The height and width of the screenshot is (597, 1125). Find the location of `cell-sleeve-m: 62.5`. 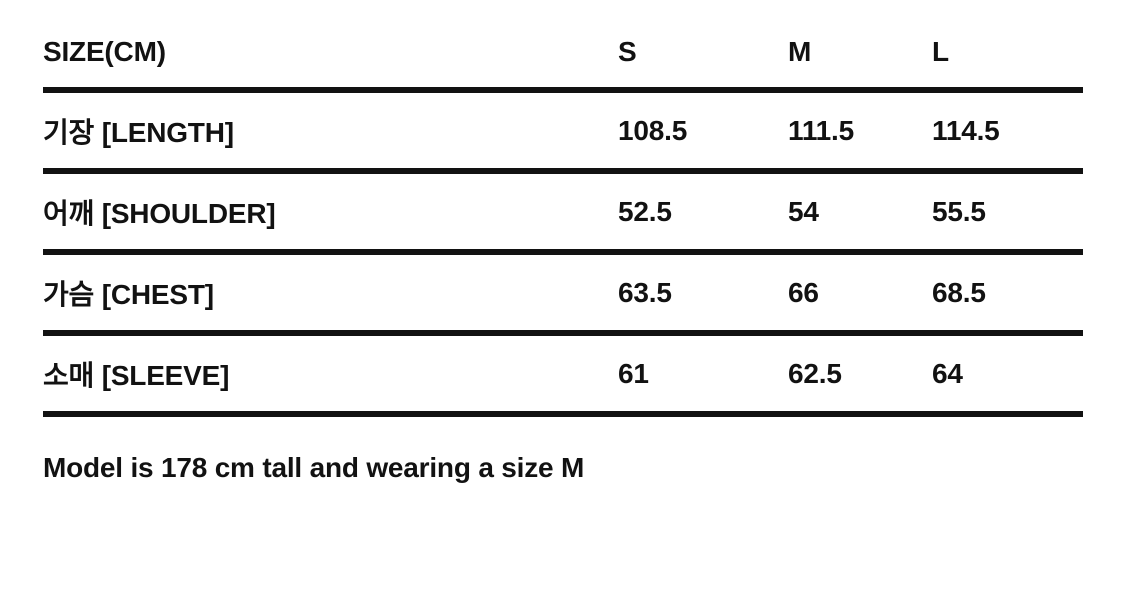

cell-sleeve-m: 62.5 is located at coordinates (815, 373).